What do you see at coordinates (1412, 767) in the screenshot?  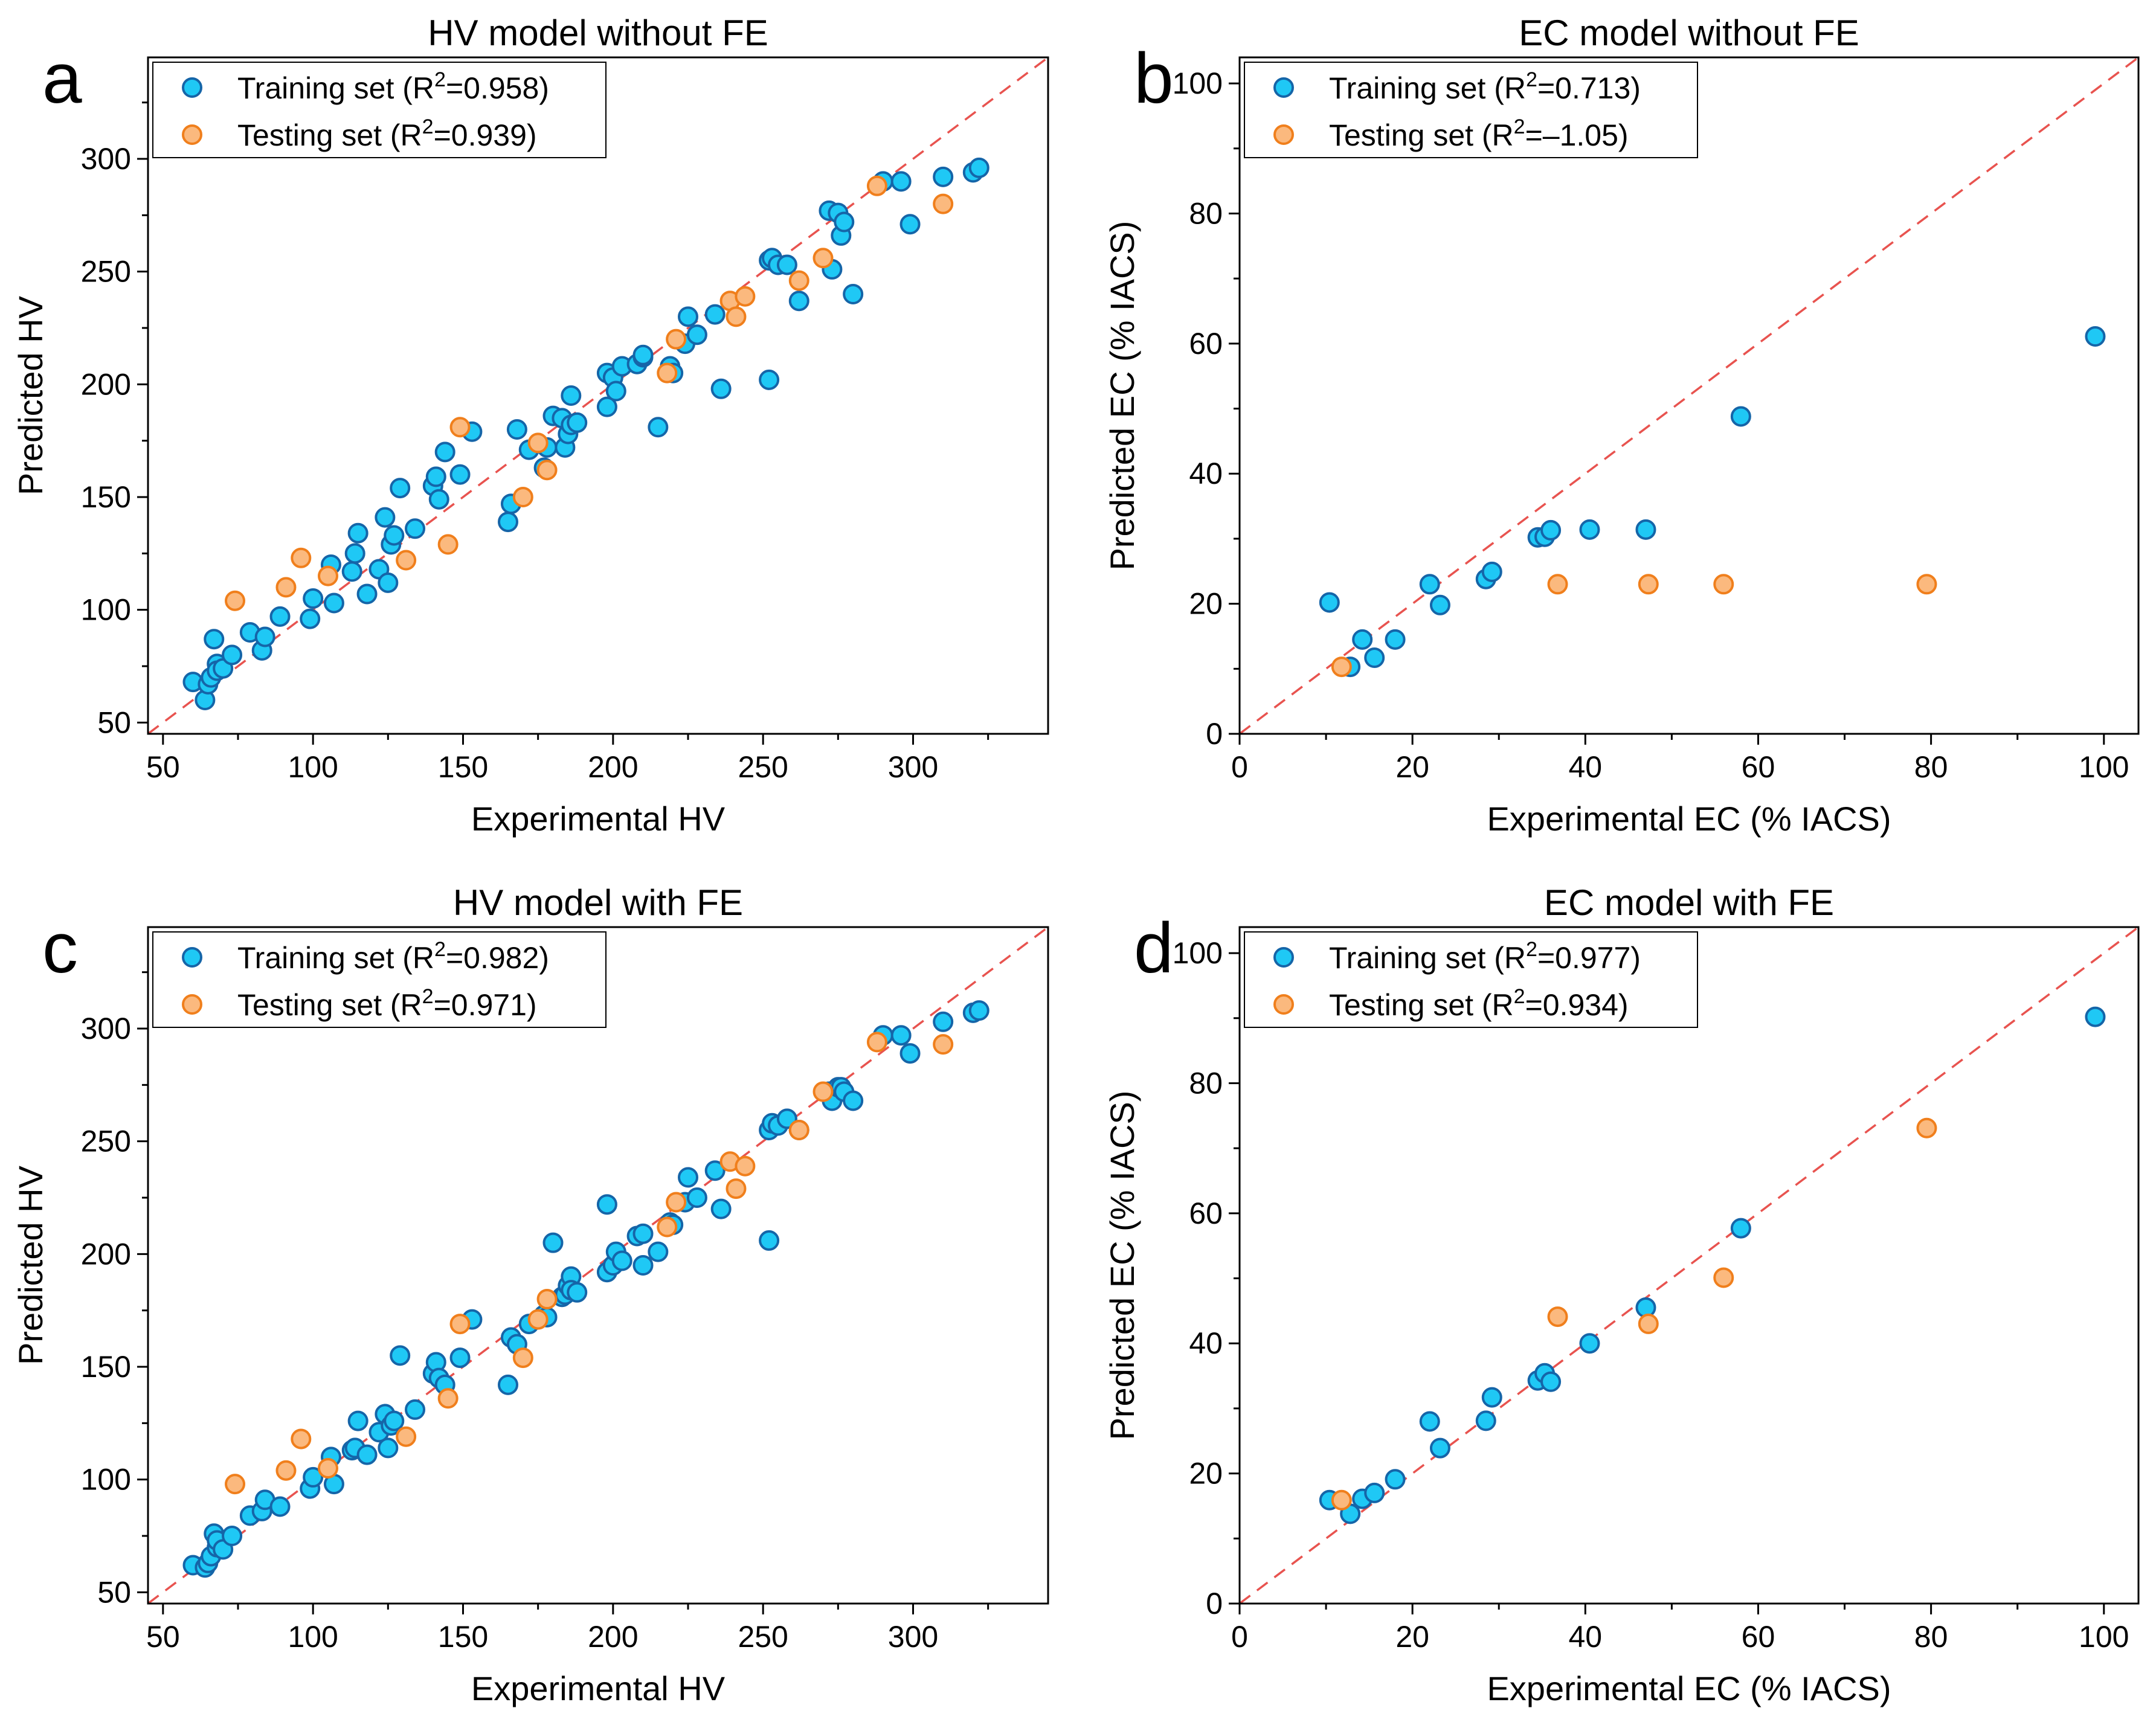 I see `x-tick-label: 20` at bounding box center [1412, 767].